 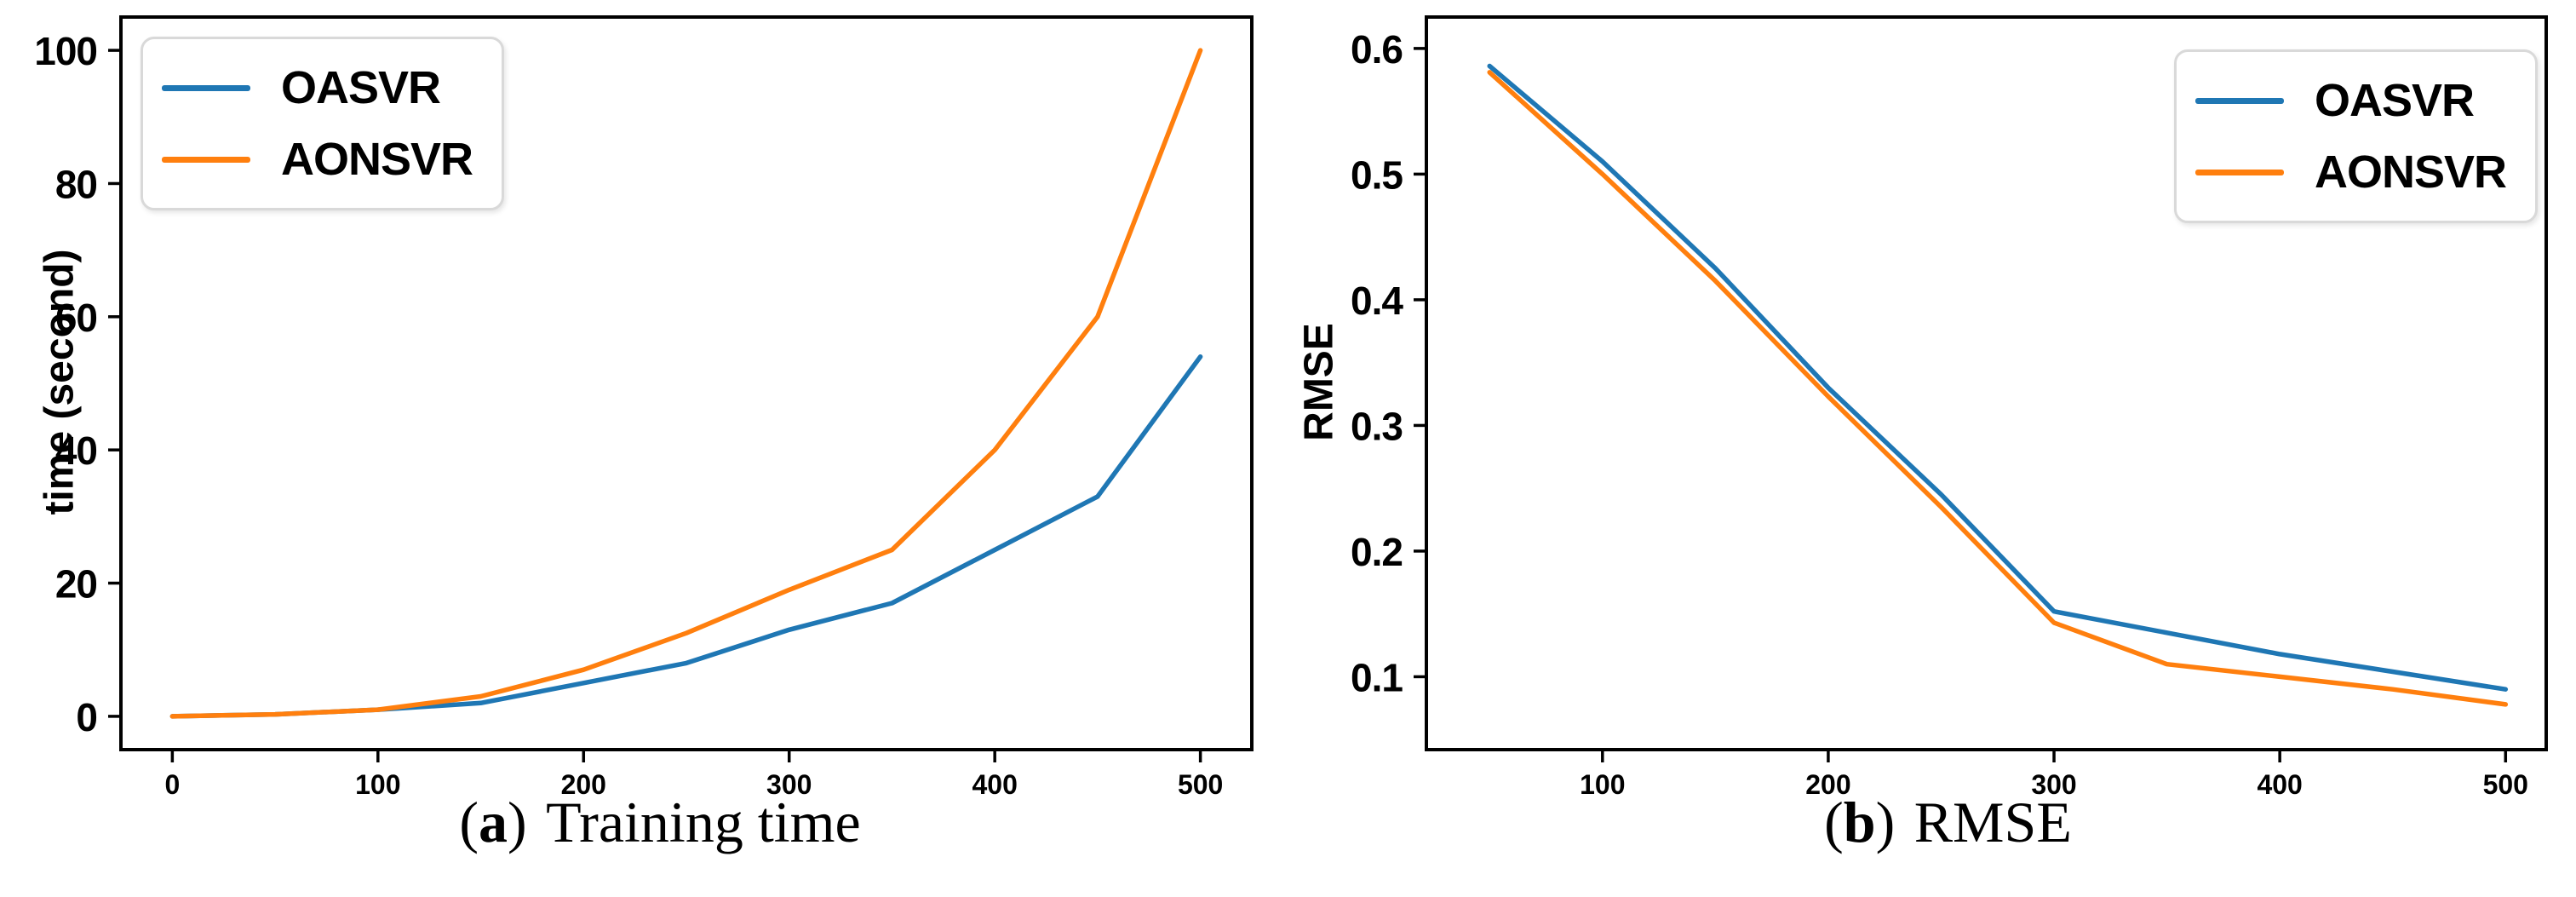 What do you see at coordinates (1834, 822) in the screenshot?
I see `caption-b-paren-open: (` at bounding box center [1834, 822].